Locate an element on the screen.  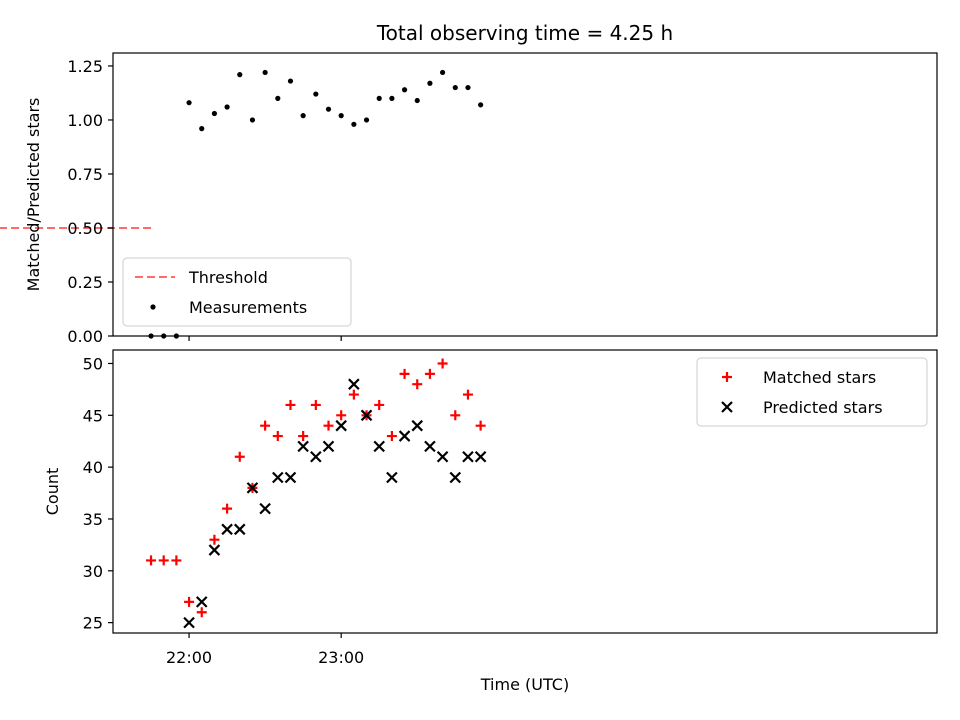
y-tick-label: 35 is located at coordinates (93, 519).